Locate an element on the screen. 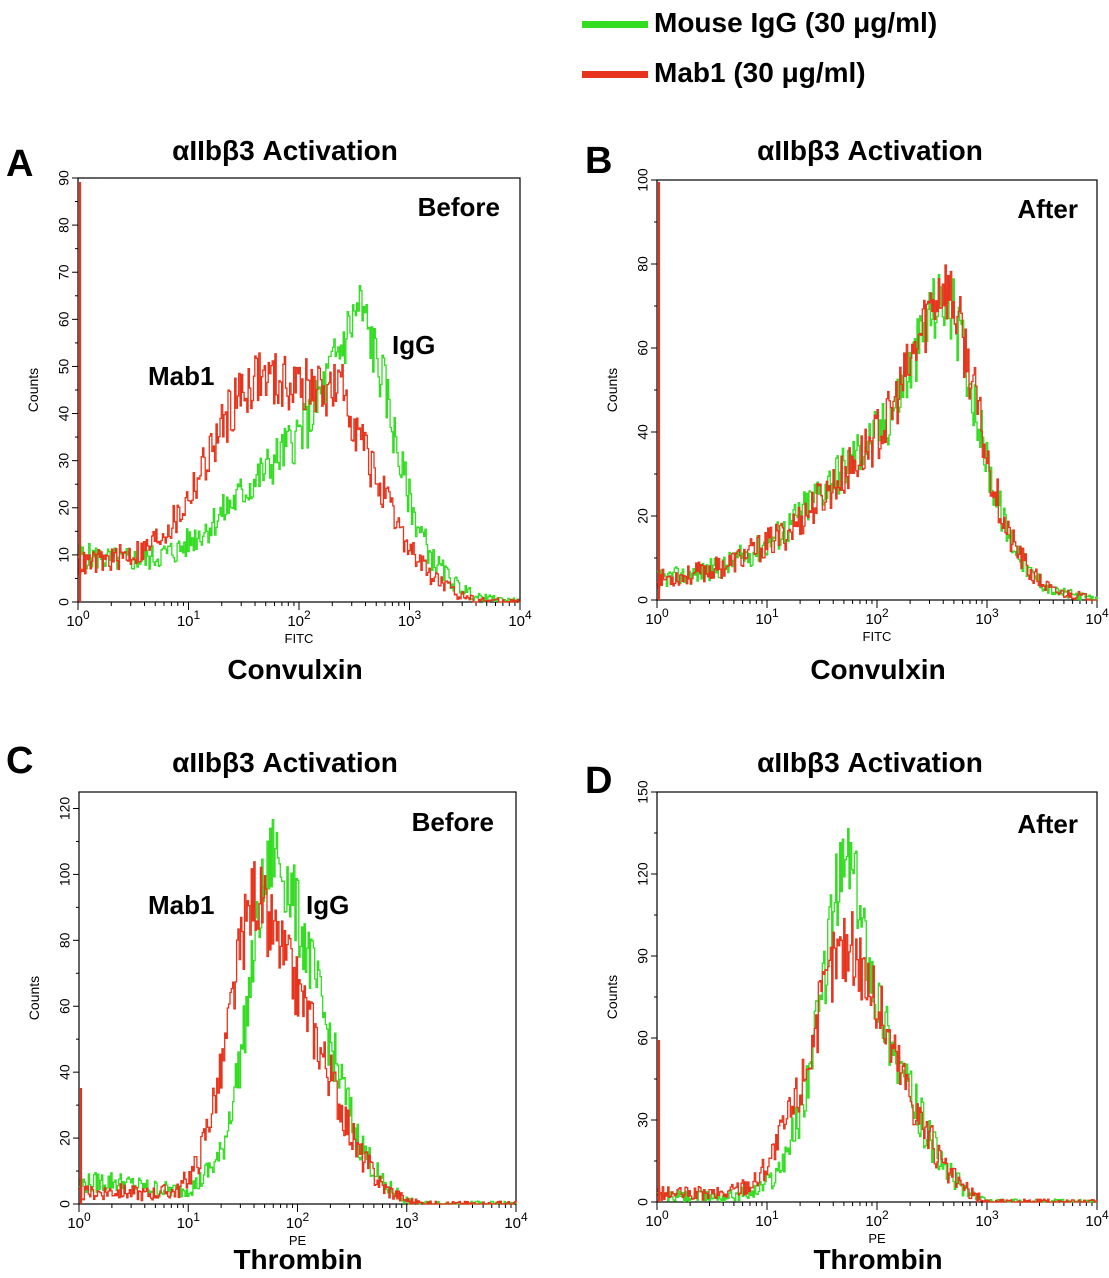 The image size is (1109, 1278). panel-bottom-b: Convulxin is located at coordinates (878, 669).